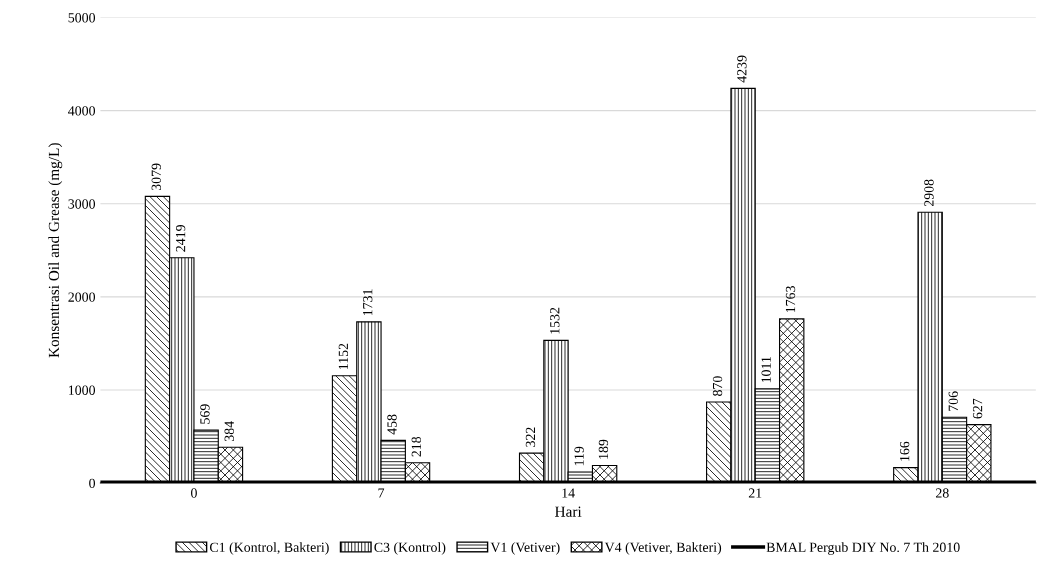 Image resolution: width=1057 pixels, height=582 pixels. What do you see at coordinates (194, 493) in the screenshot?
I see `x-tick-label: 0` at bounding box center [194, 493].